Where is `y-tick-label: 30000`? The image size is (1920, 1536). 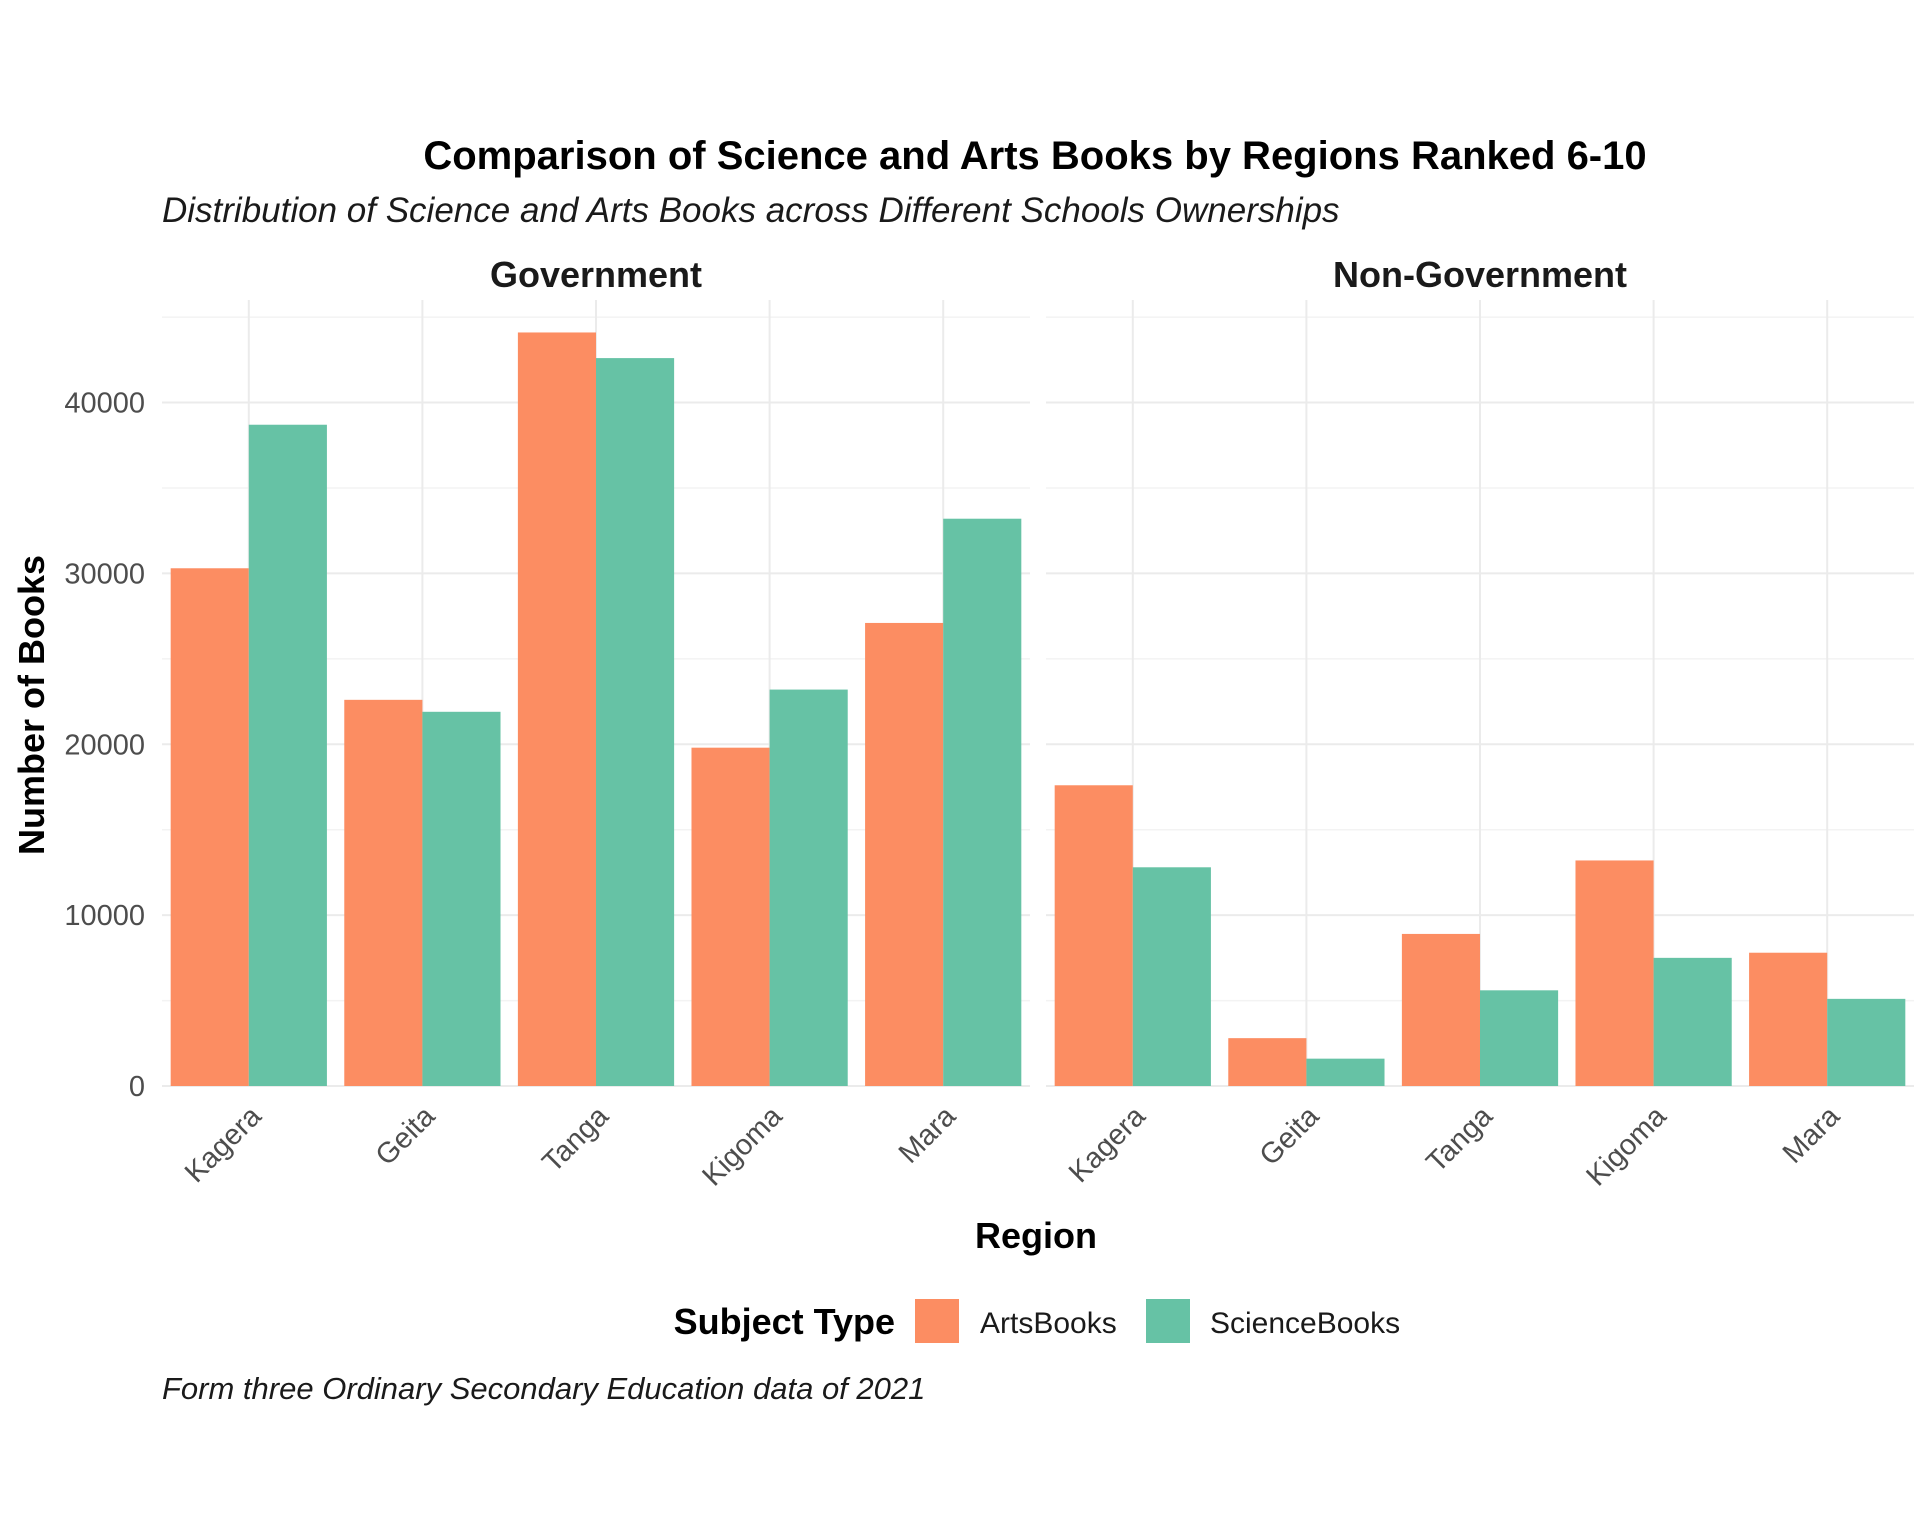 y-tick-label: 30000 is located at coordinates (104, 574).